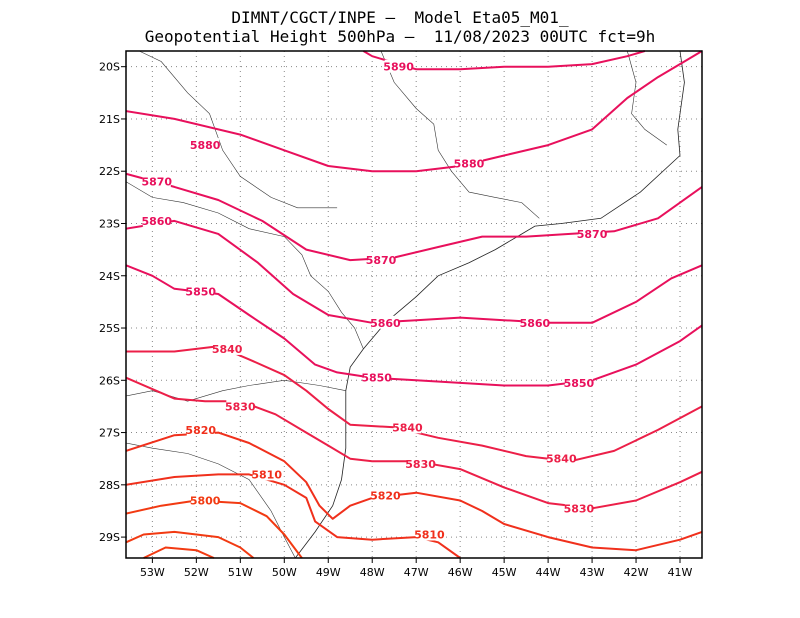 Image resolution: width=800 pixels, height=618 pixels. Describe the element at coordinates (284, 572) in the screenshot. I see `x-tick-label: 50W` at that location.